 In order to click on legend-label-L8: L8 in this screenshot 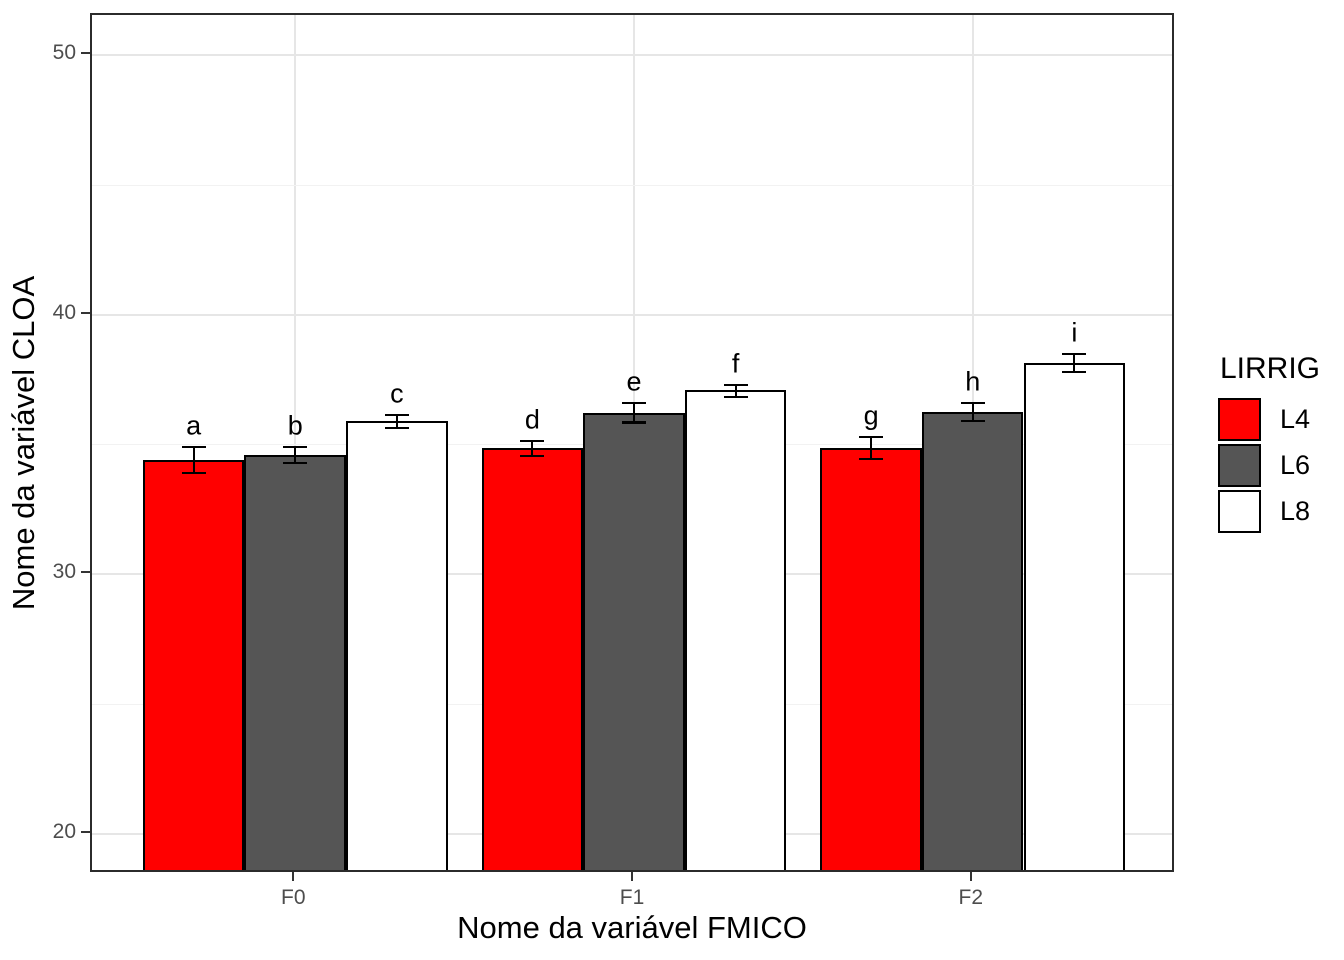, I will do `click(1295, 511)`.